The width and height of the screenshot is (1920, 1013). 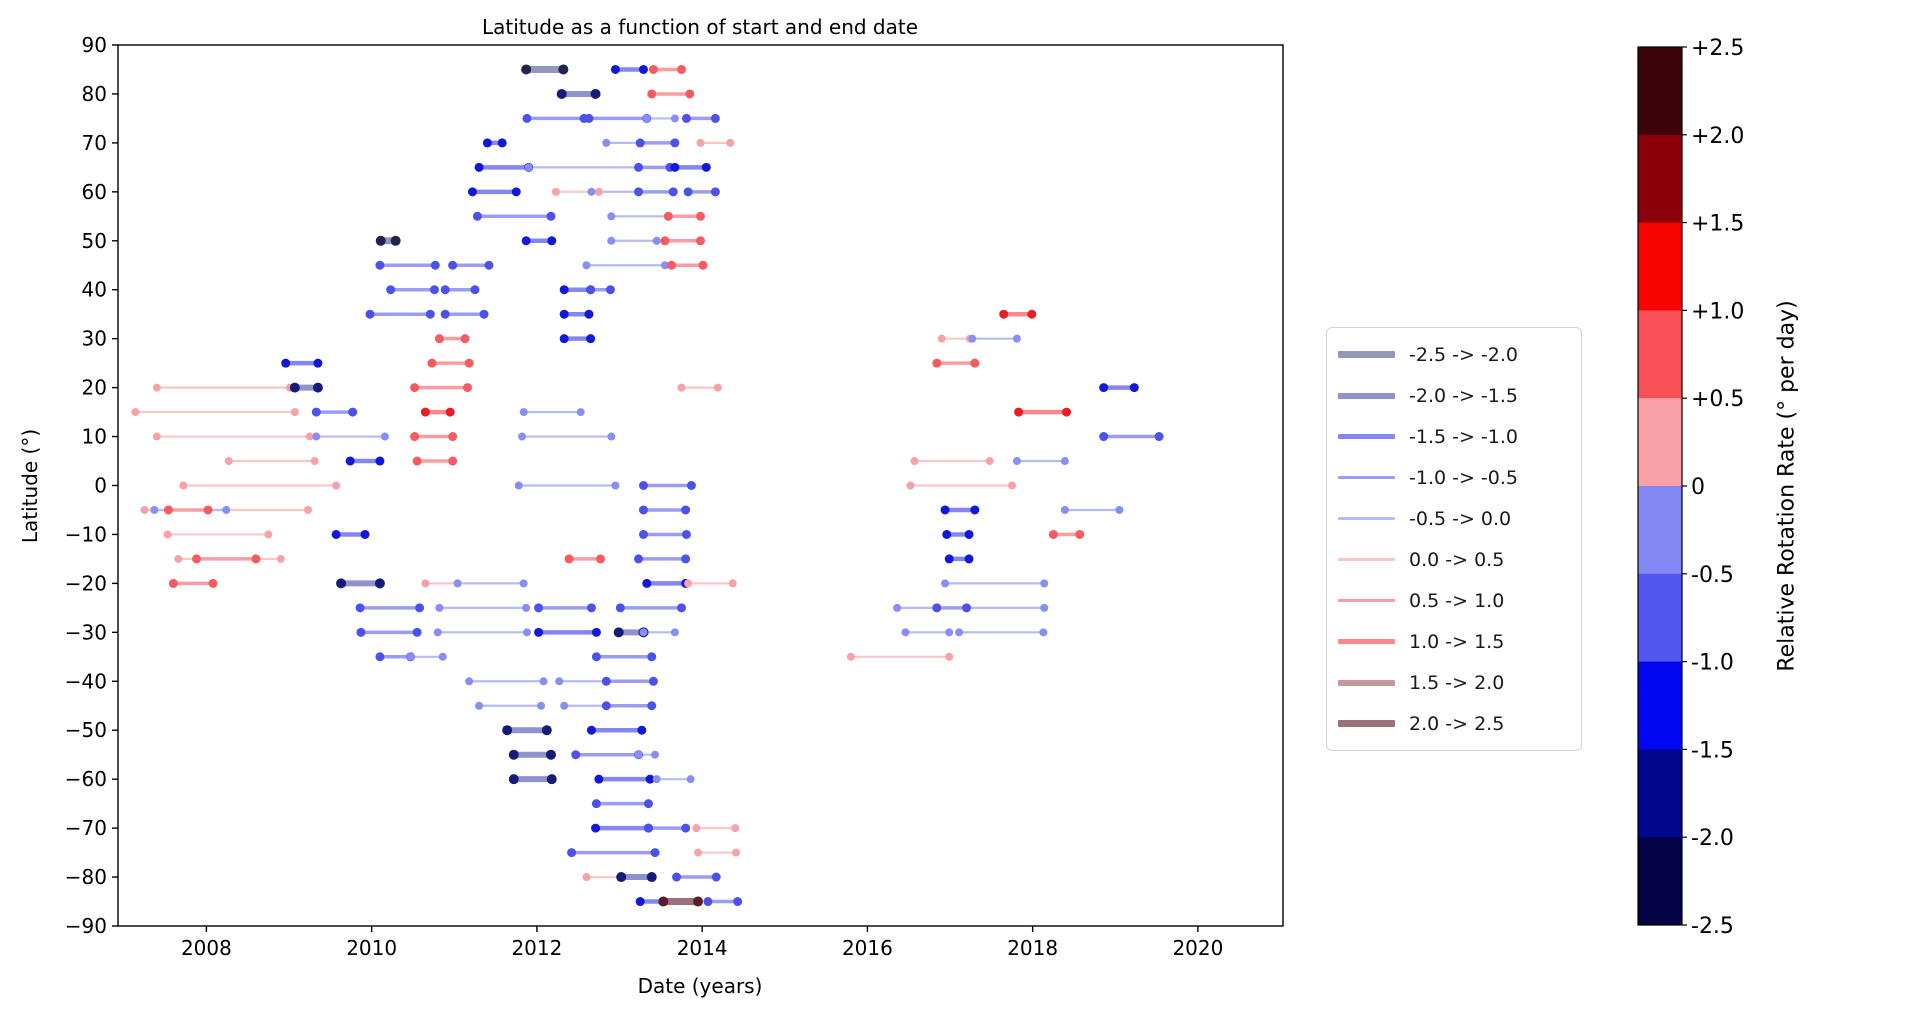 I want to click on colorbar-tick-label: -2.0, so click(x=1712, y=838).